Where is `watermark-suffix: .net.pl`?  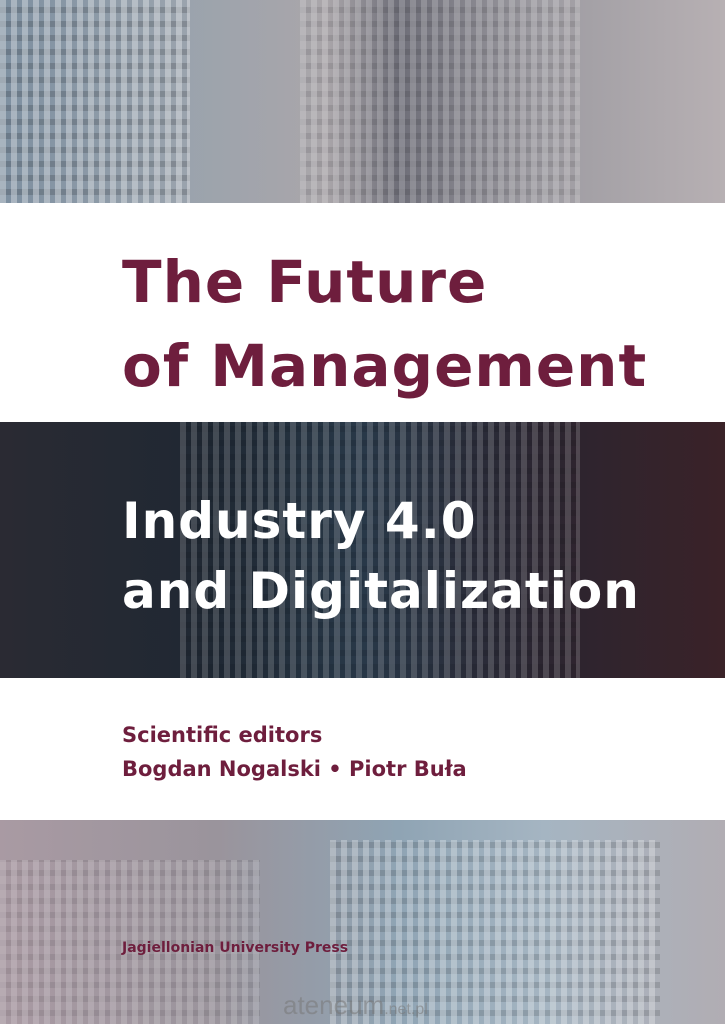 watermark-suffix: .net.pl is located at coordinates (406, 1009).